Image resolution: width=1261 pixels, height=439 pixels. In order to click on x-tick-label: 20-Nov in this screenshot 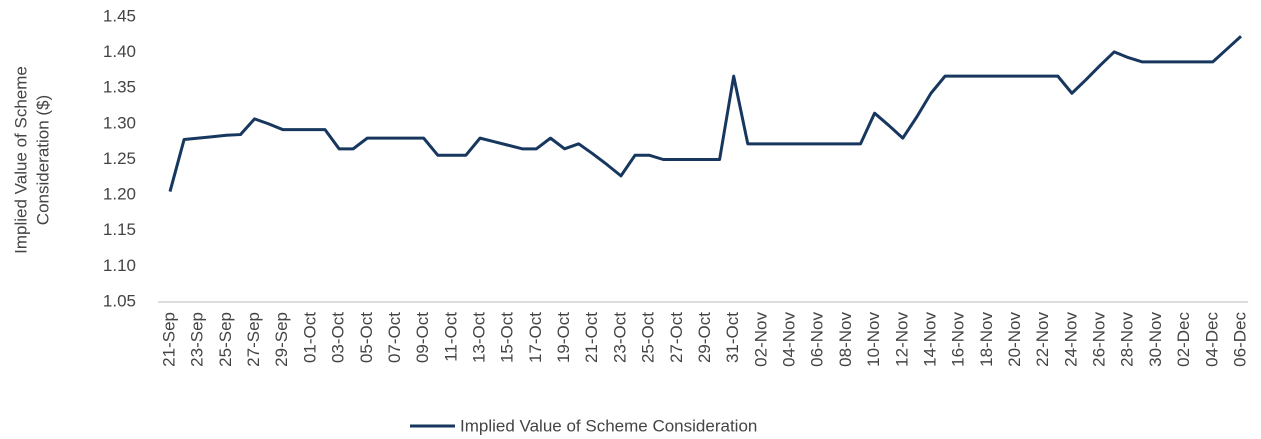, I will do `click(1014, 339)`.